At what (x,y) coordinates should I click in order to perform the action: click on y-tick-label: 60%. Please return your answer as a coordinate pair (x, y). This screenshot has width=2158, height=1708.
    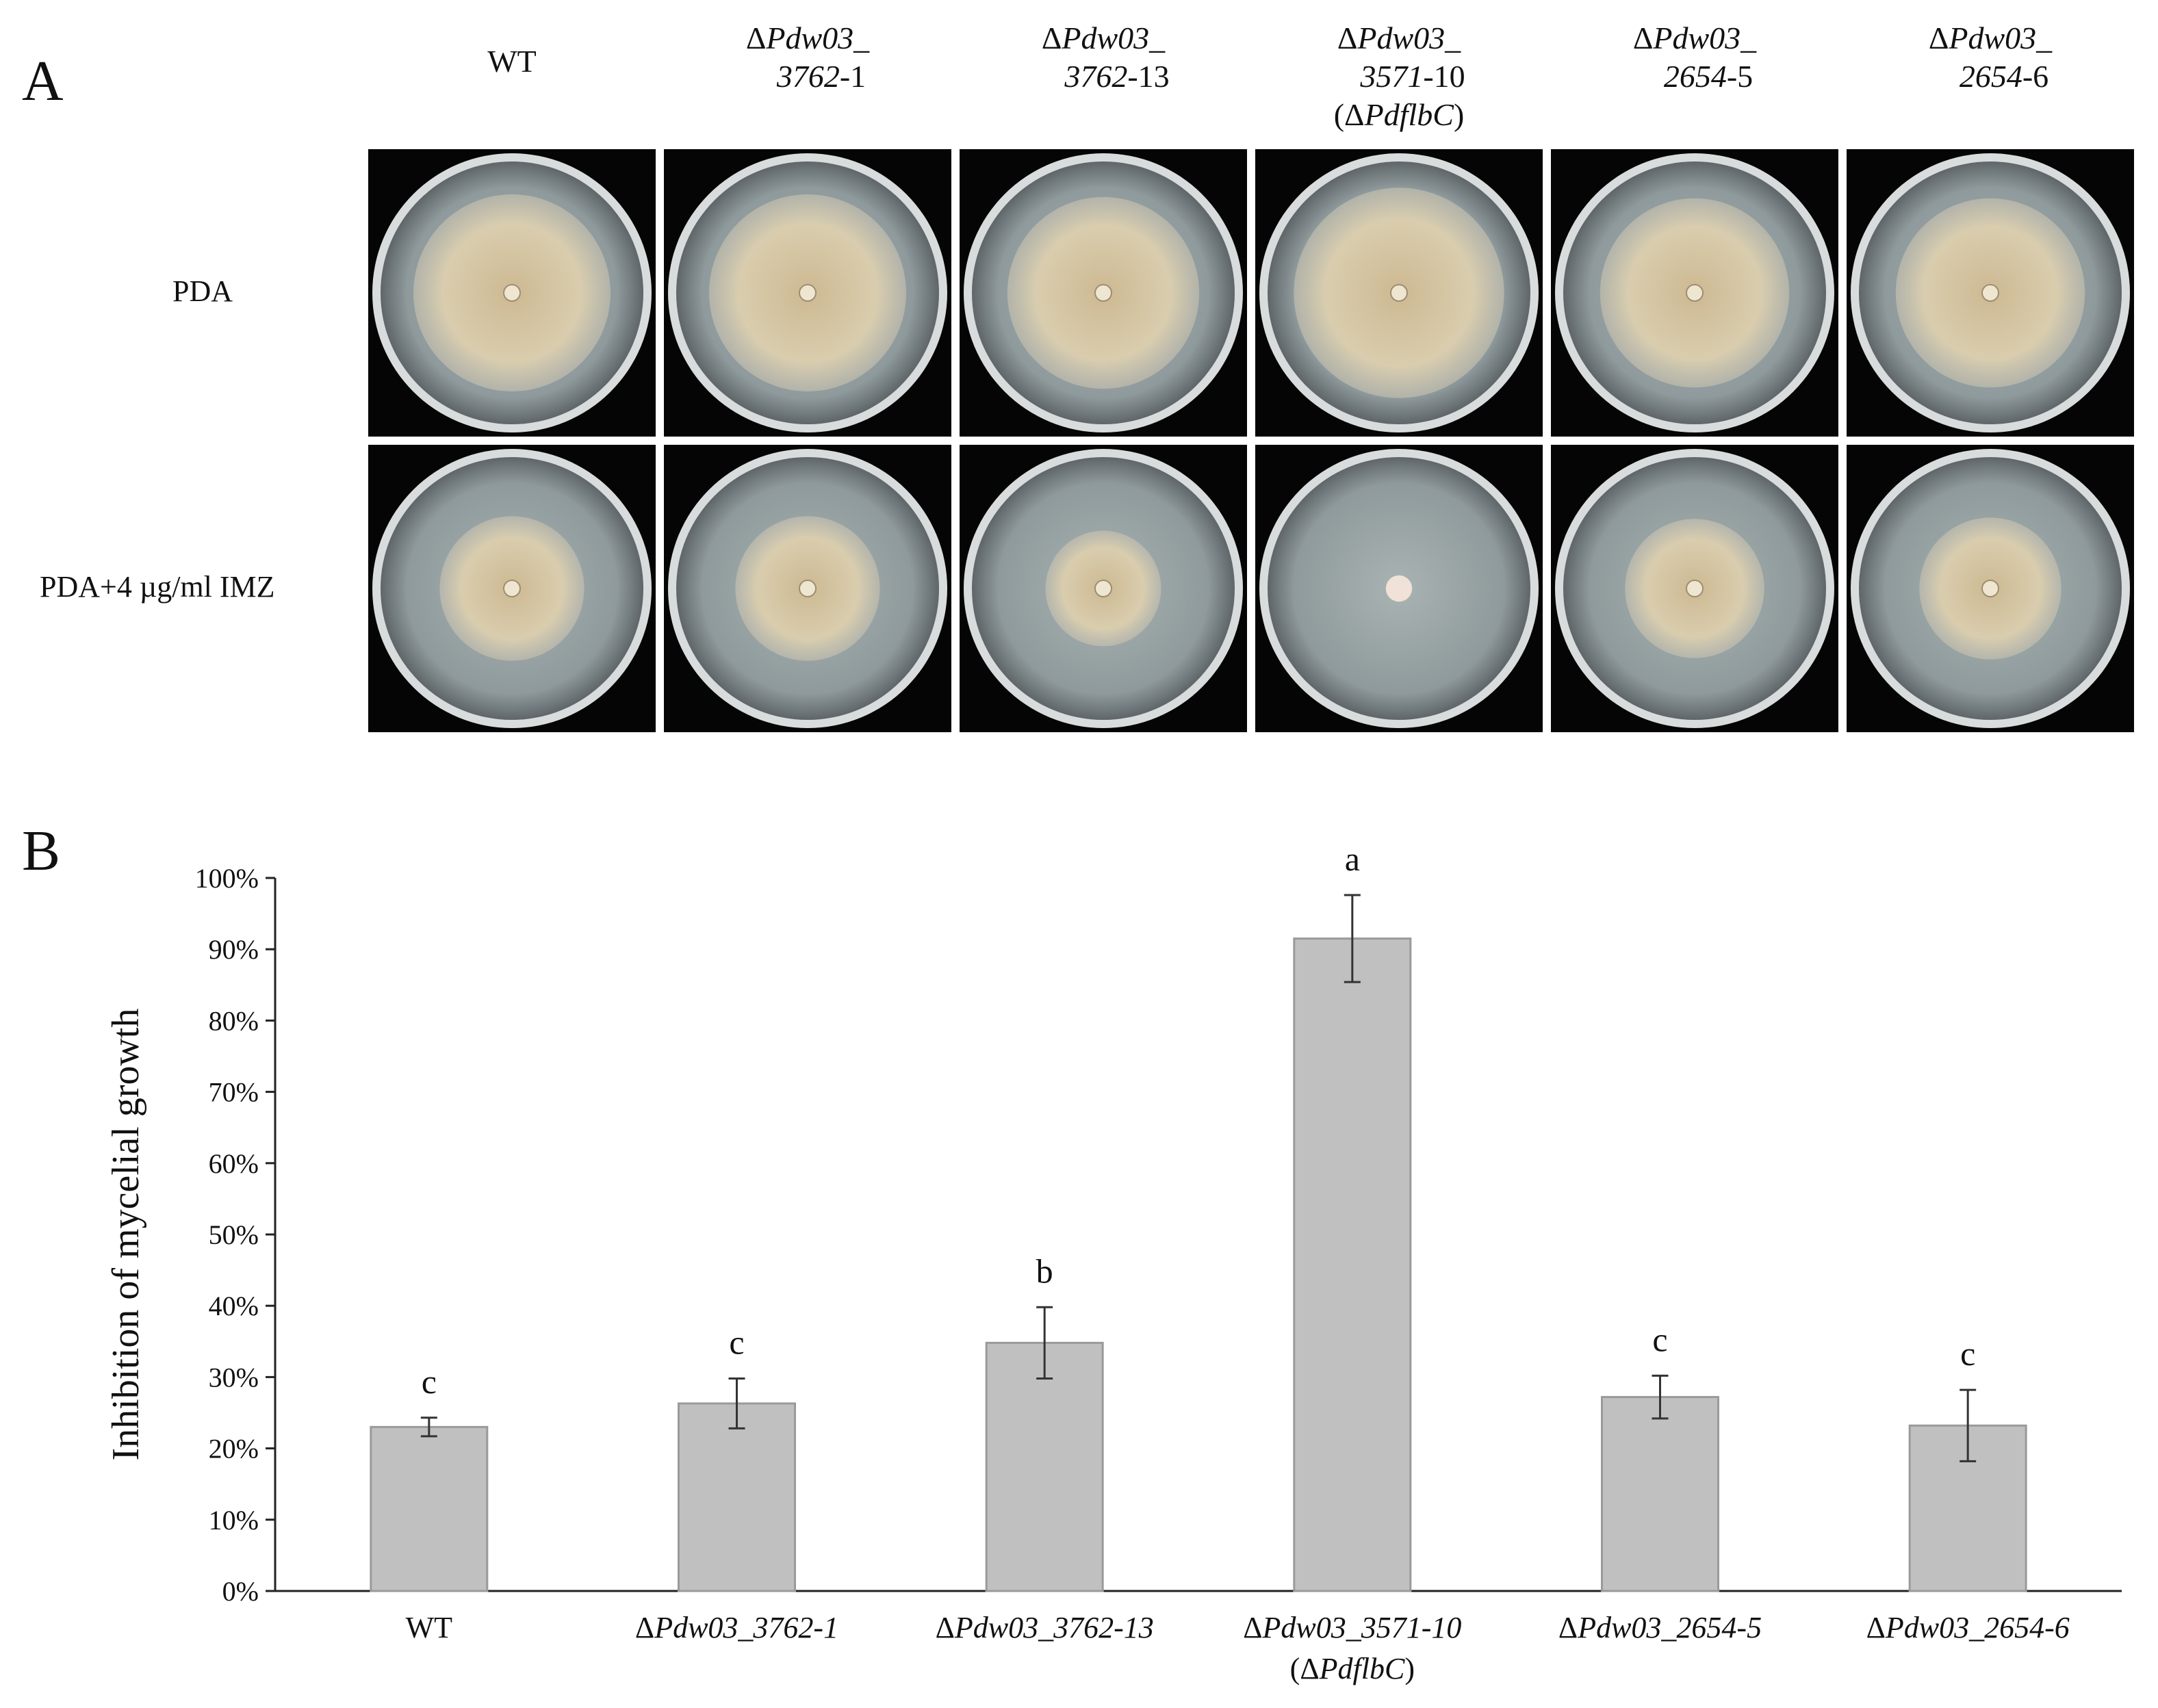
    Looking at the image, I should click on (234, 1163).